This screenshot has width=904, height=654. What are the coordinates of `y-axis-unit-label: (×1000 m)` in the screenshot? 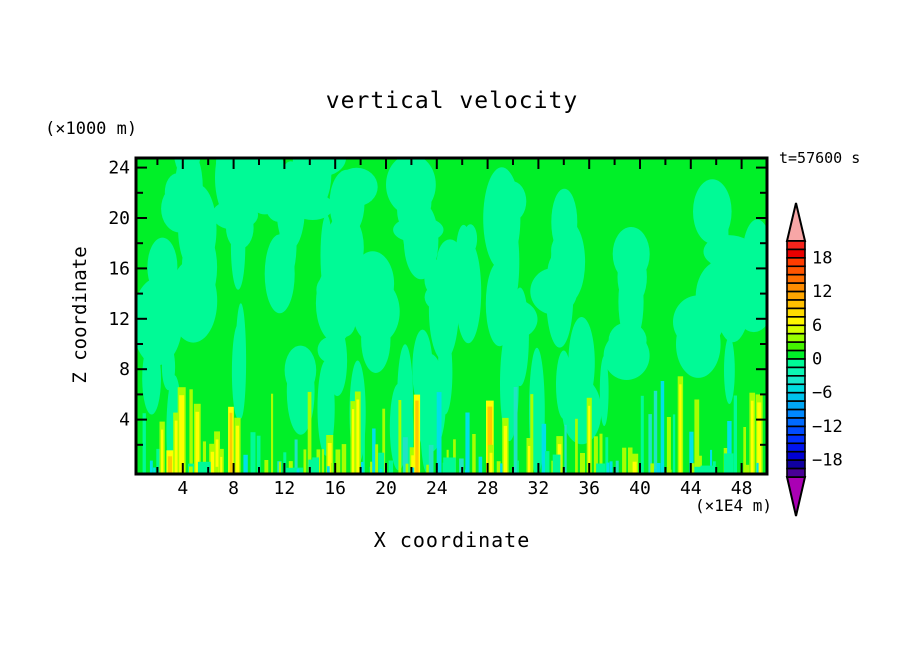 It's located at (91, 129).